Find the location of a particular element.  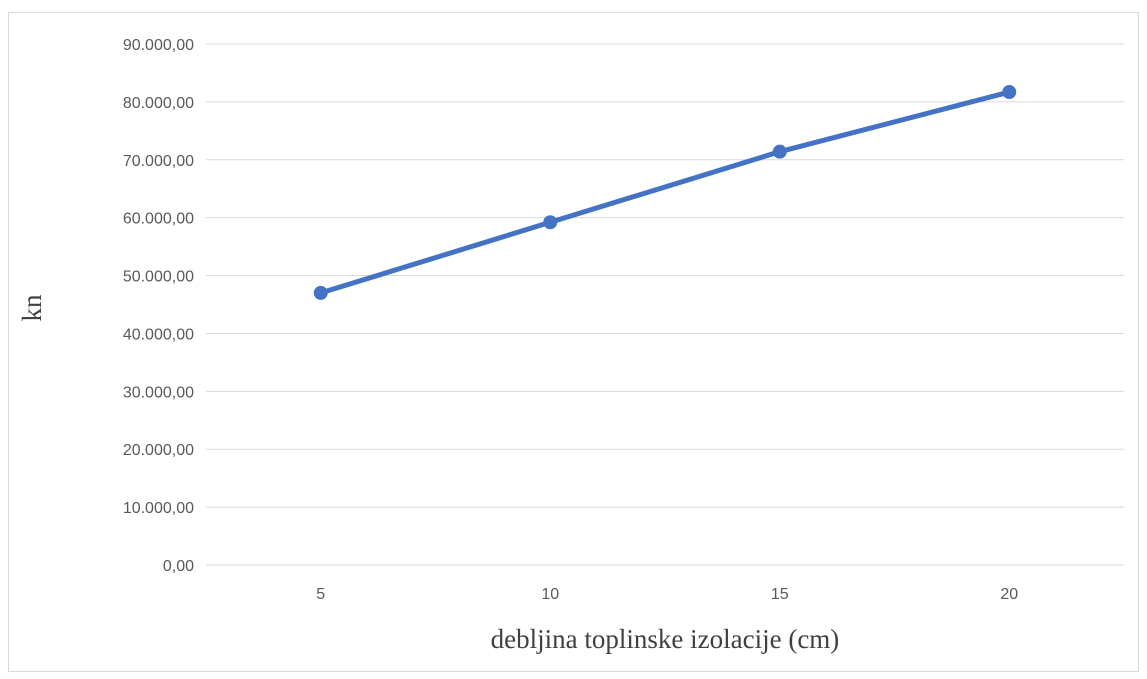

y-tick-label: 0,00 is located at coordinates (178, 566).